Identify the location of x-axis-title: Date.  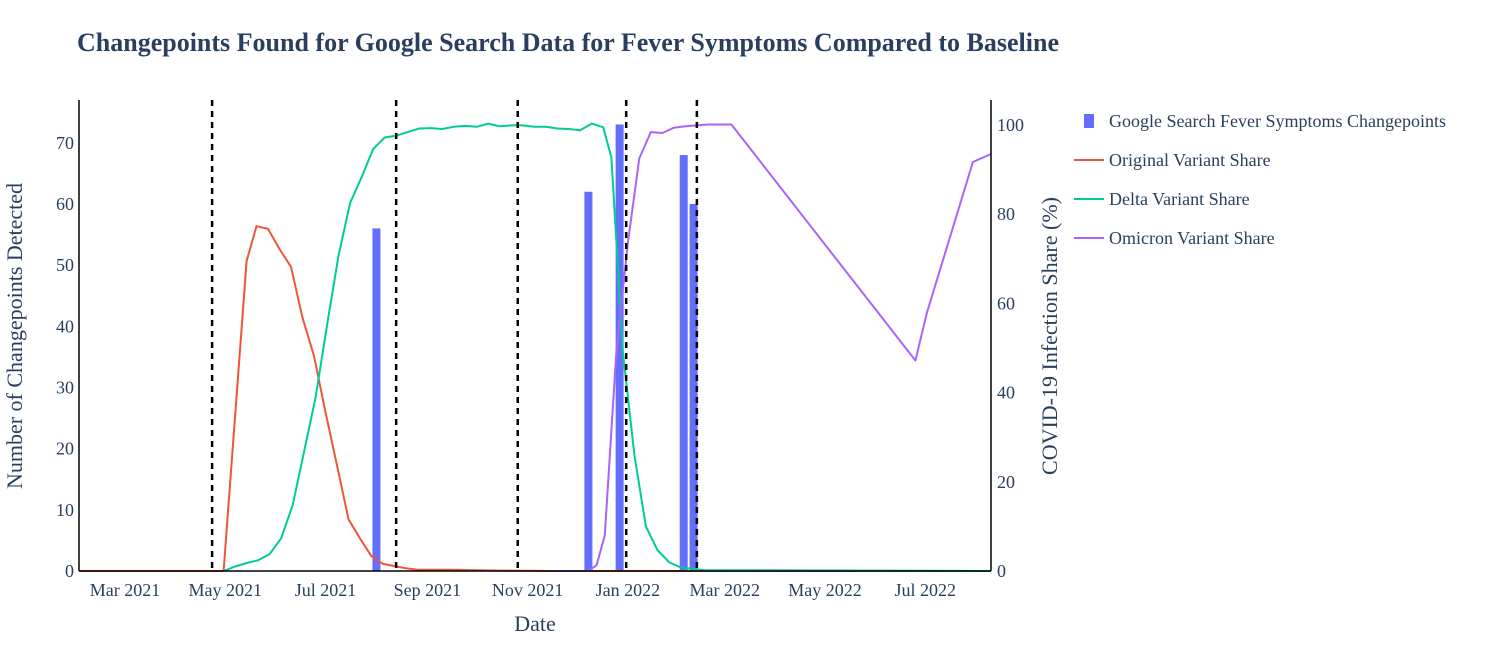
(535, 623).